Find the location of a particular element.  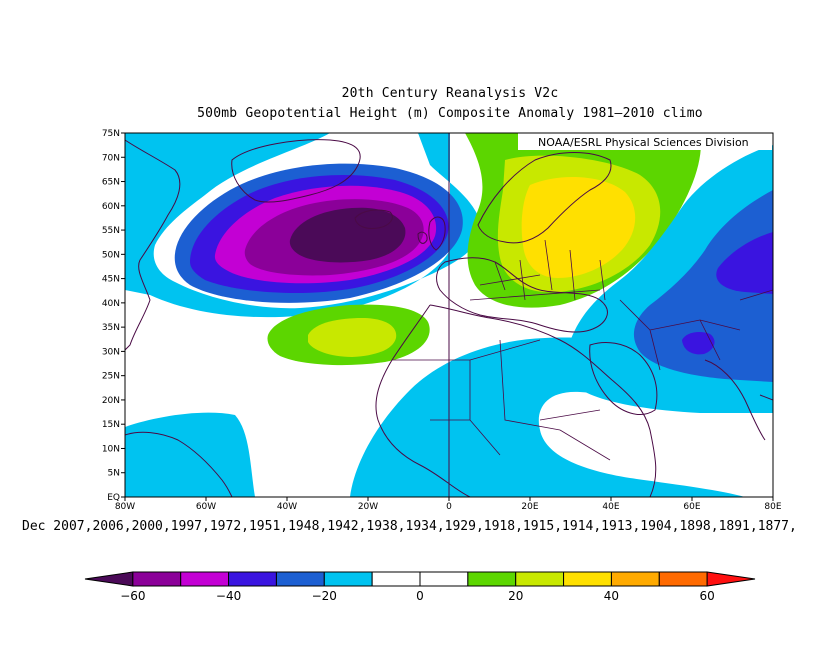

lat-tick-label: 20N is located at coordinates (111, 401).